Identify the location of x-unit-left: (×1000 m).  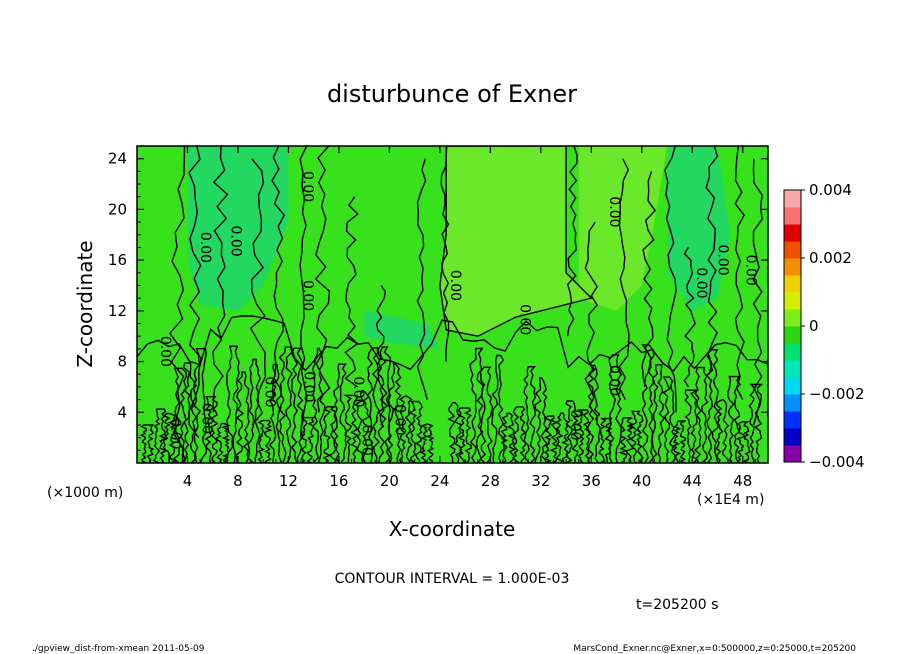
(85, 493).